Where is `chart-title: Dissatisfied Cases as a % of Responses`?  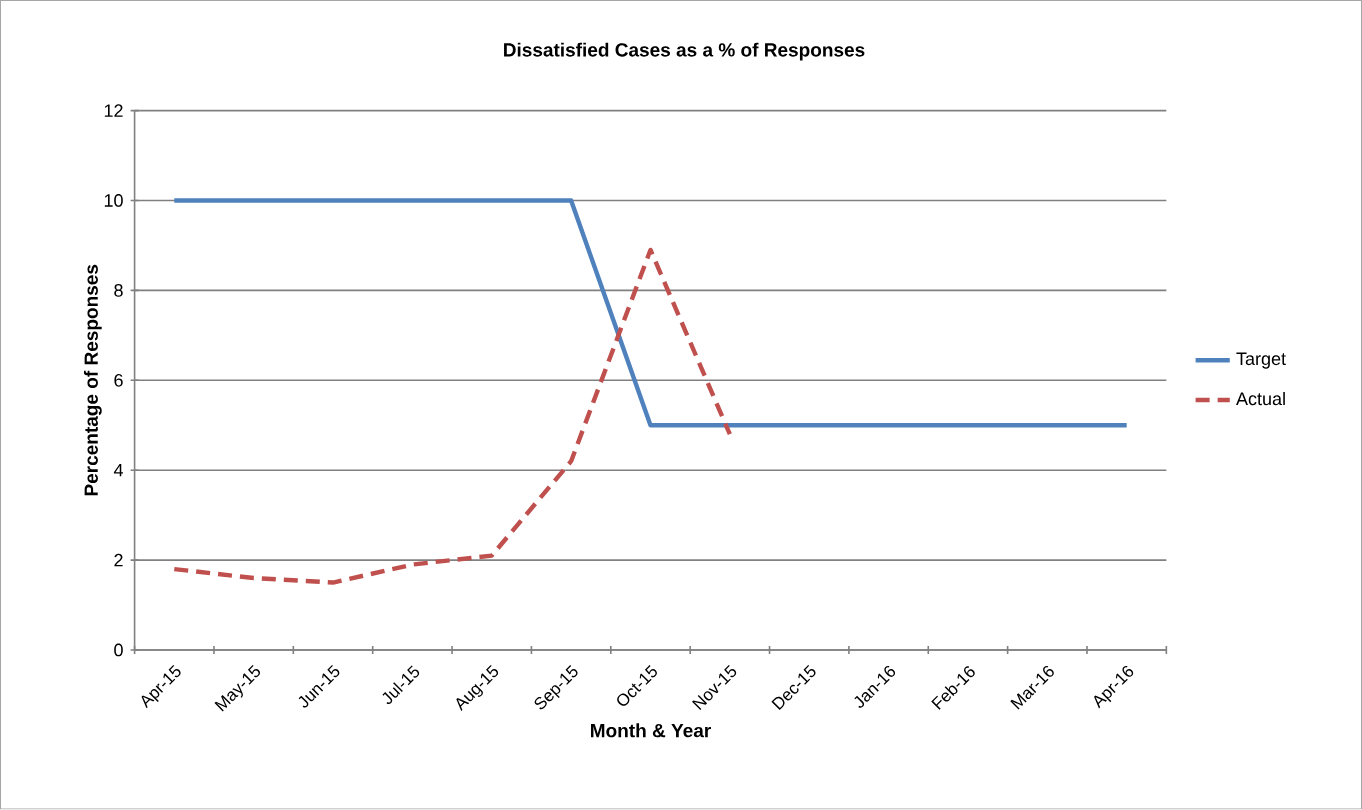
chart-title: Dissatisfied Cases as a % of Responses is located at coordinates (684, 51).